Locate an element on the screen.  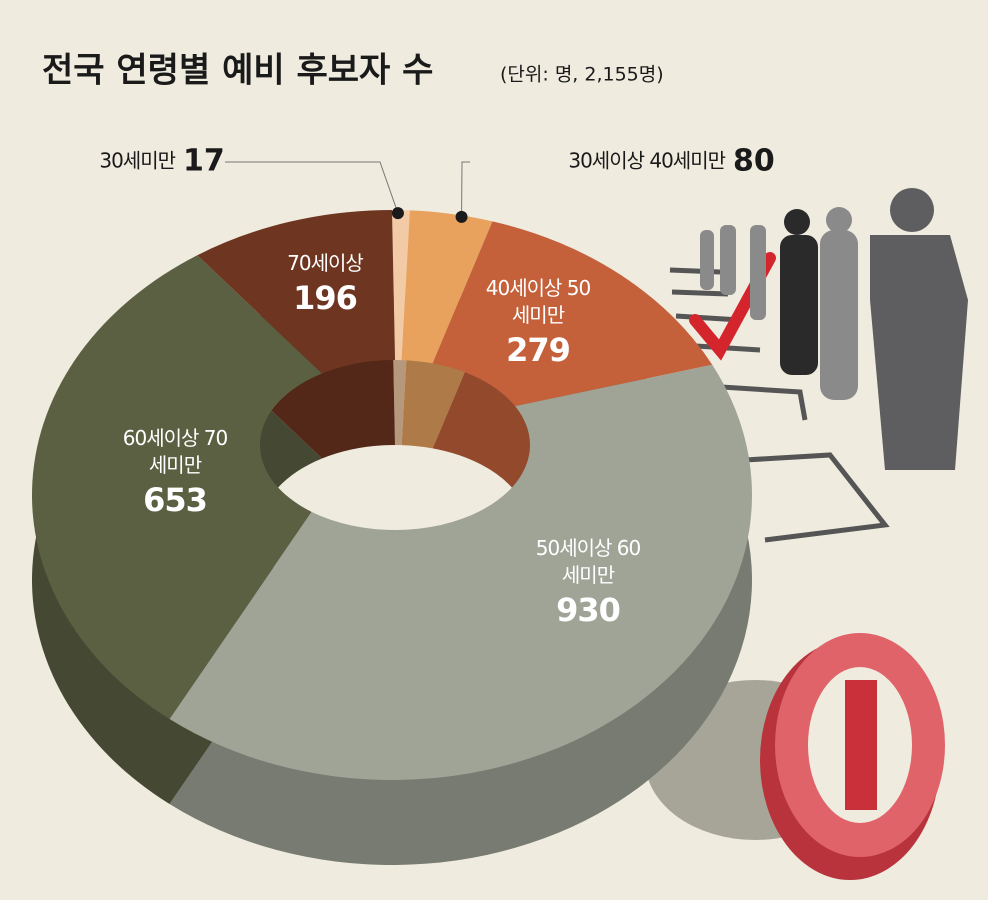
slice-label: 50세이상 60세미만 930 is located at coordinates (588, 583).